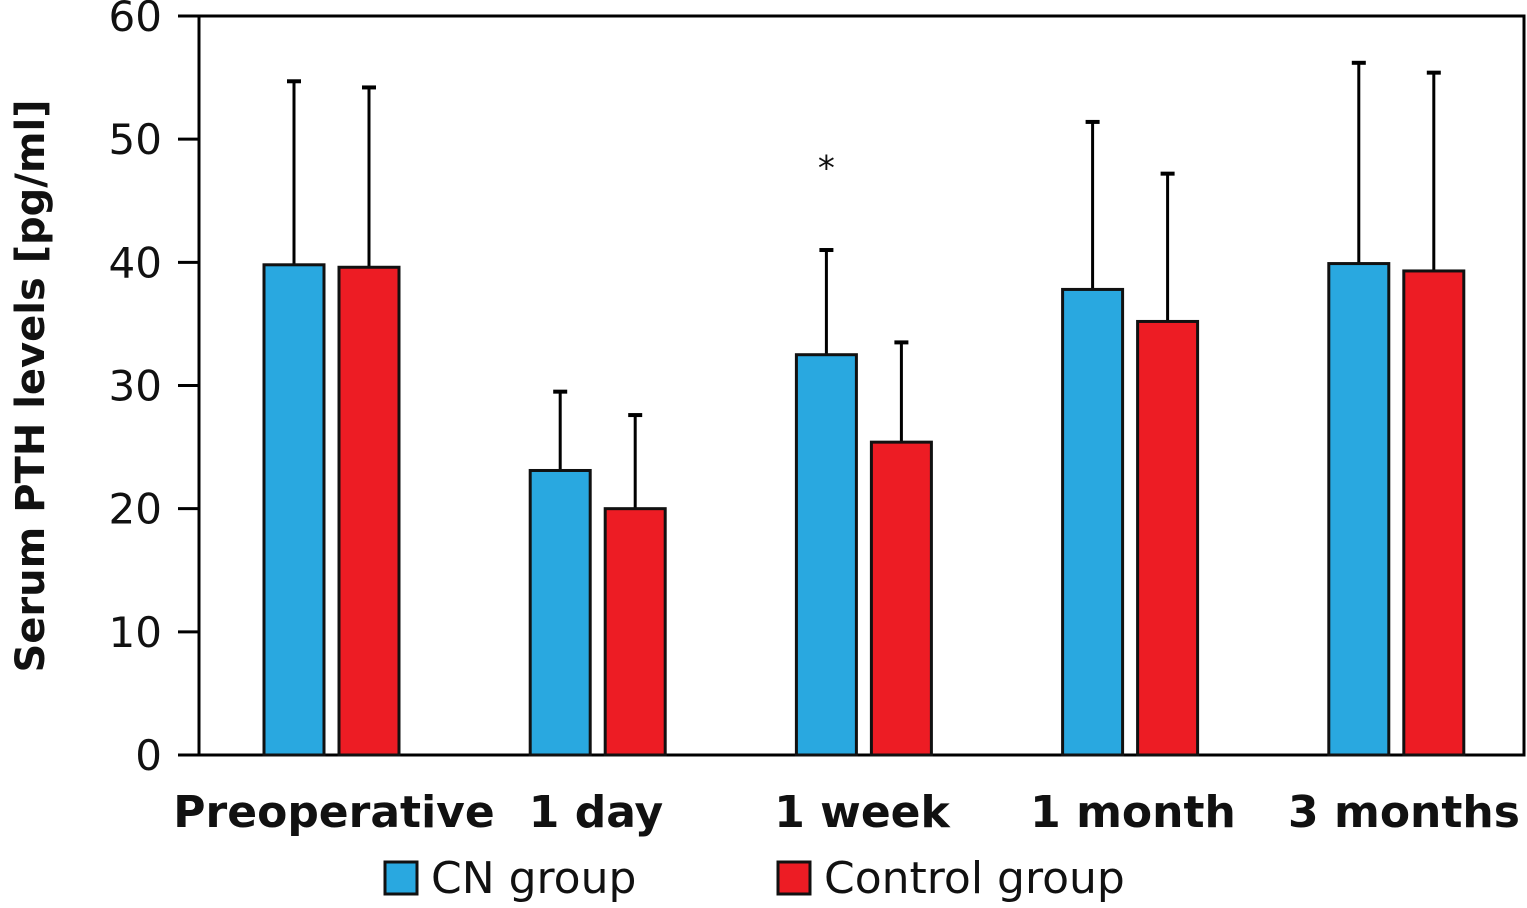  I want to click on y-tick-label: 20, so click(135, 509).